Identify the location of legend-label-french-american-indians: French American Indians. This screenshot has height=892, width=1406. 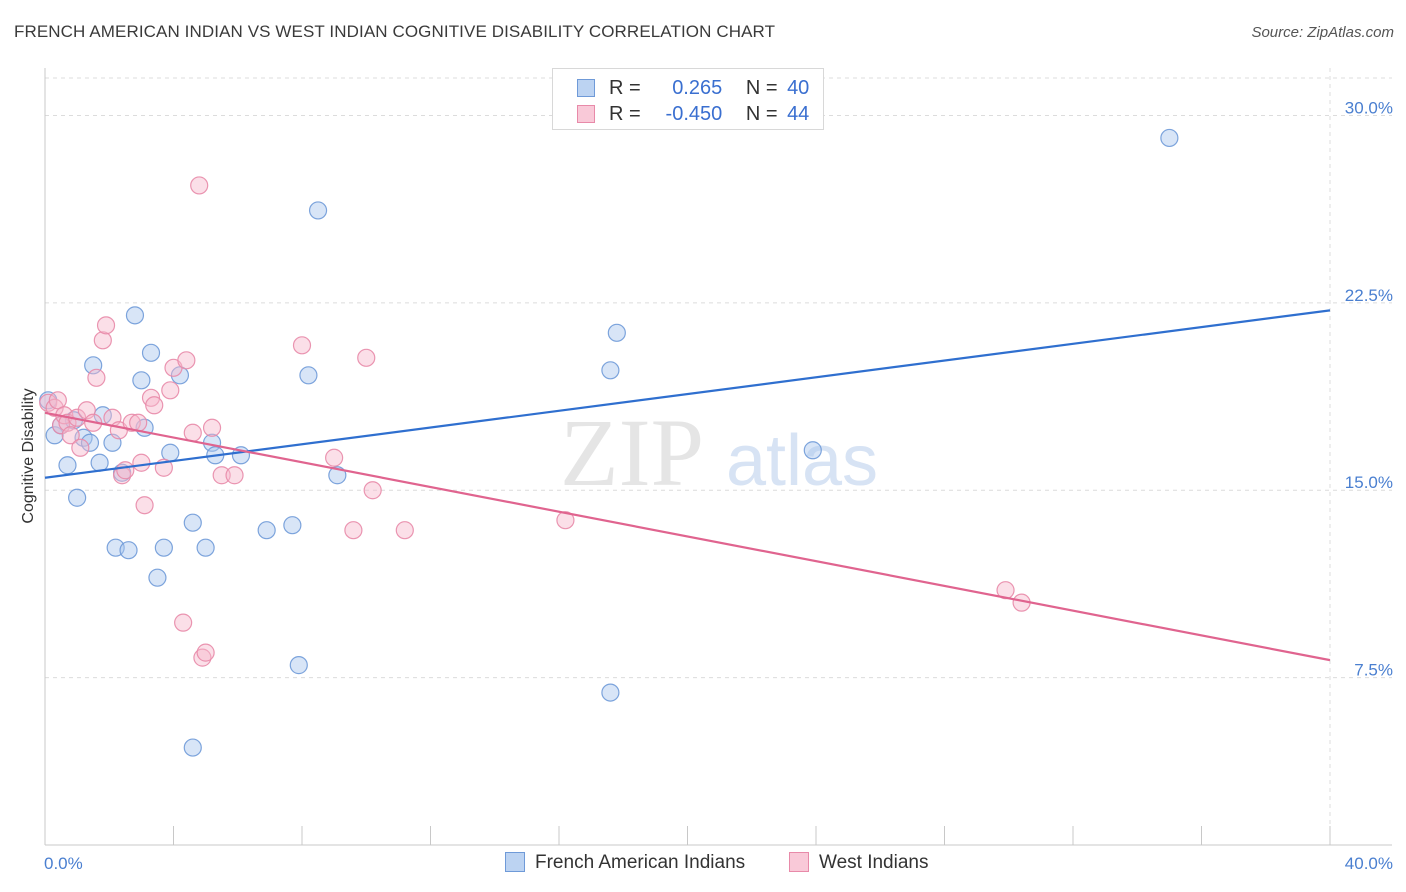
(640, 862).